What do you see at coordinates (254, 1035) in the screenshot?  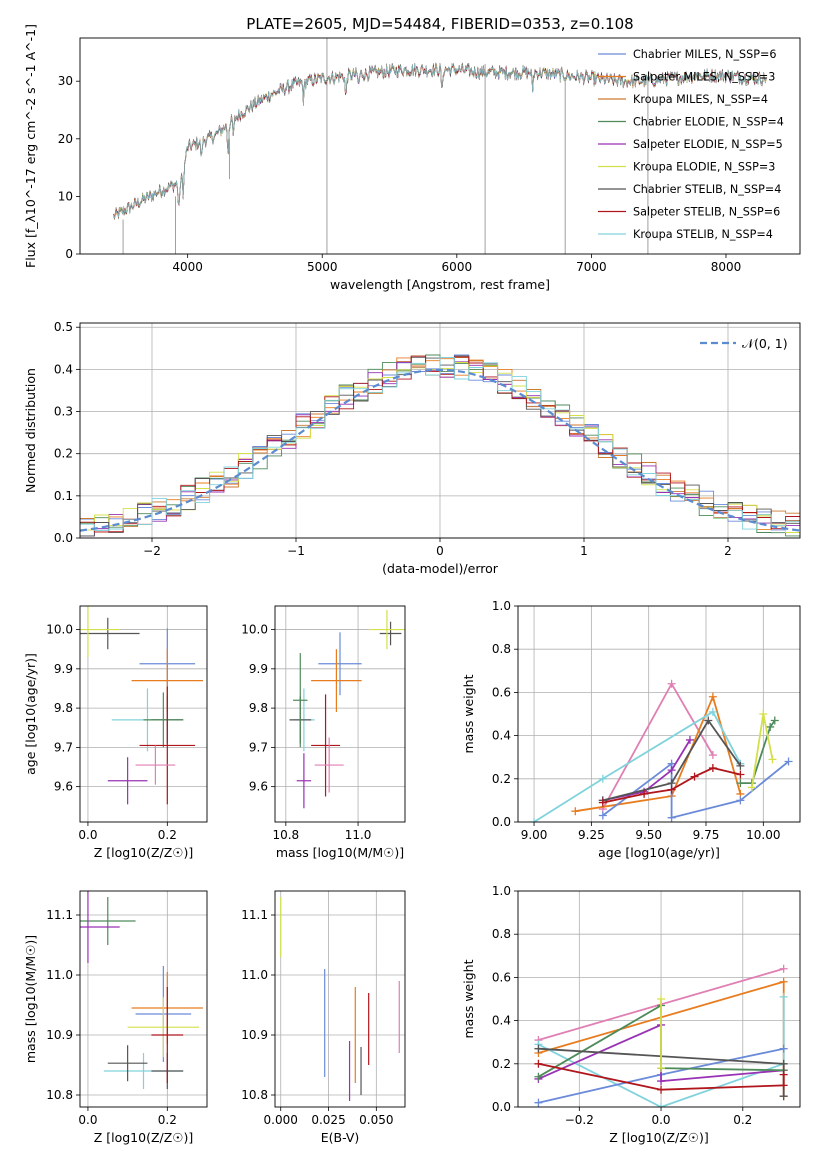 I see `y-tick-label: 10.9` at bounding box center [254, 1035].